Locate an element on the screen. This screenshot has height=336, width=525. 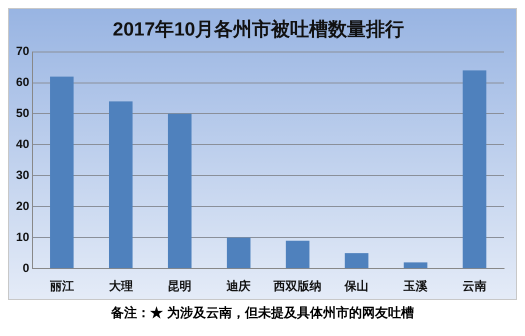
x-tick-label: 云南 is located at coordinates (474, 286).